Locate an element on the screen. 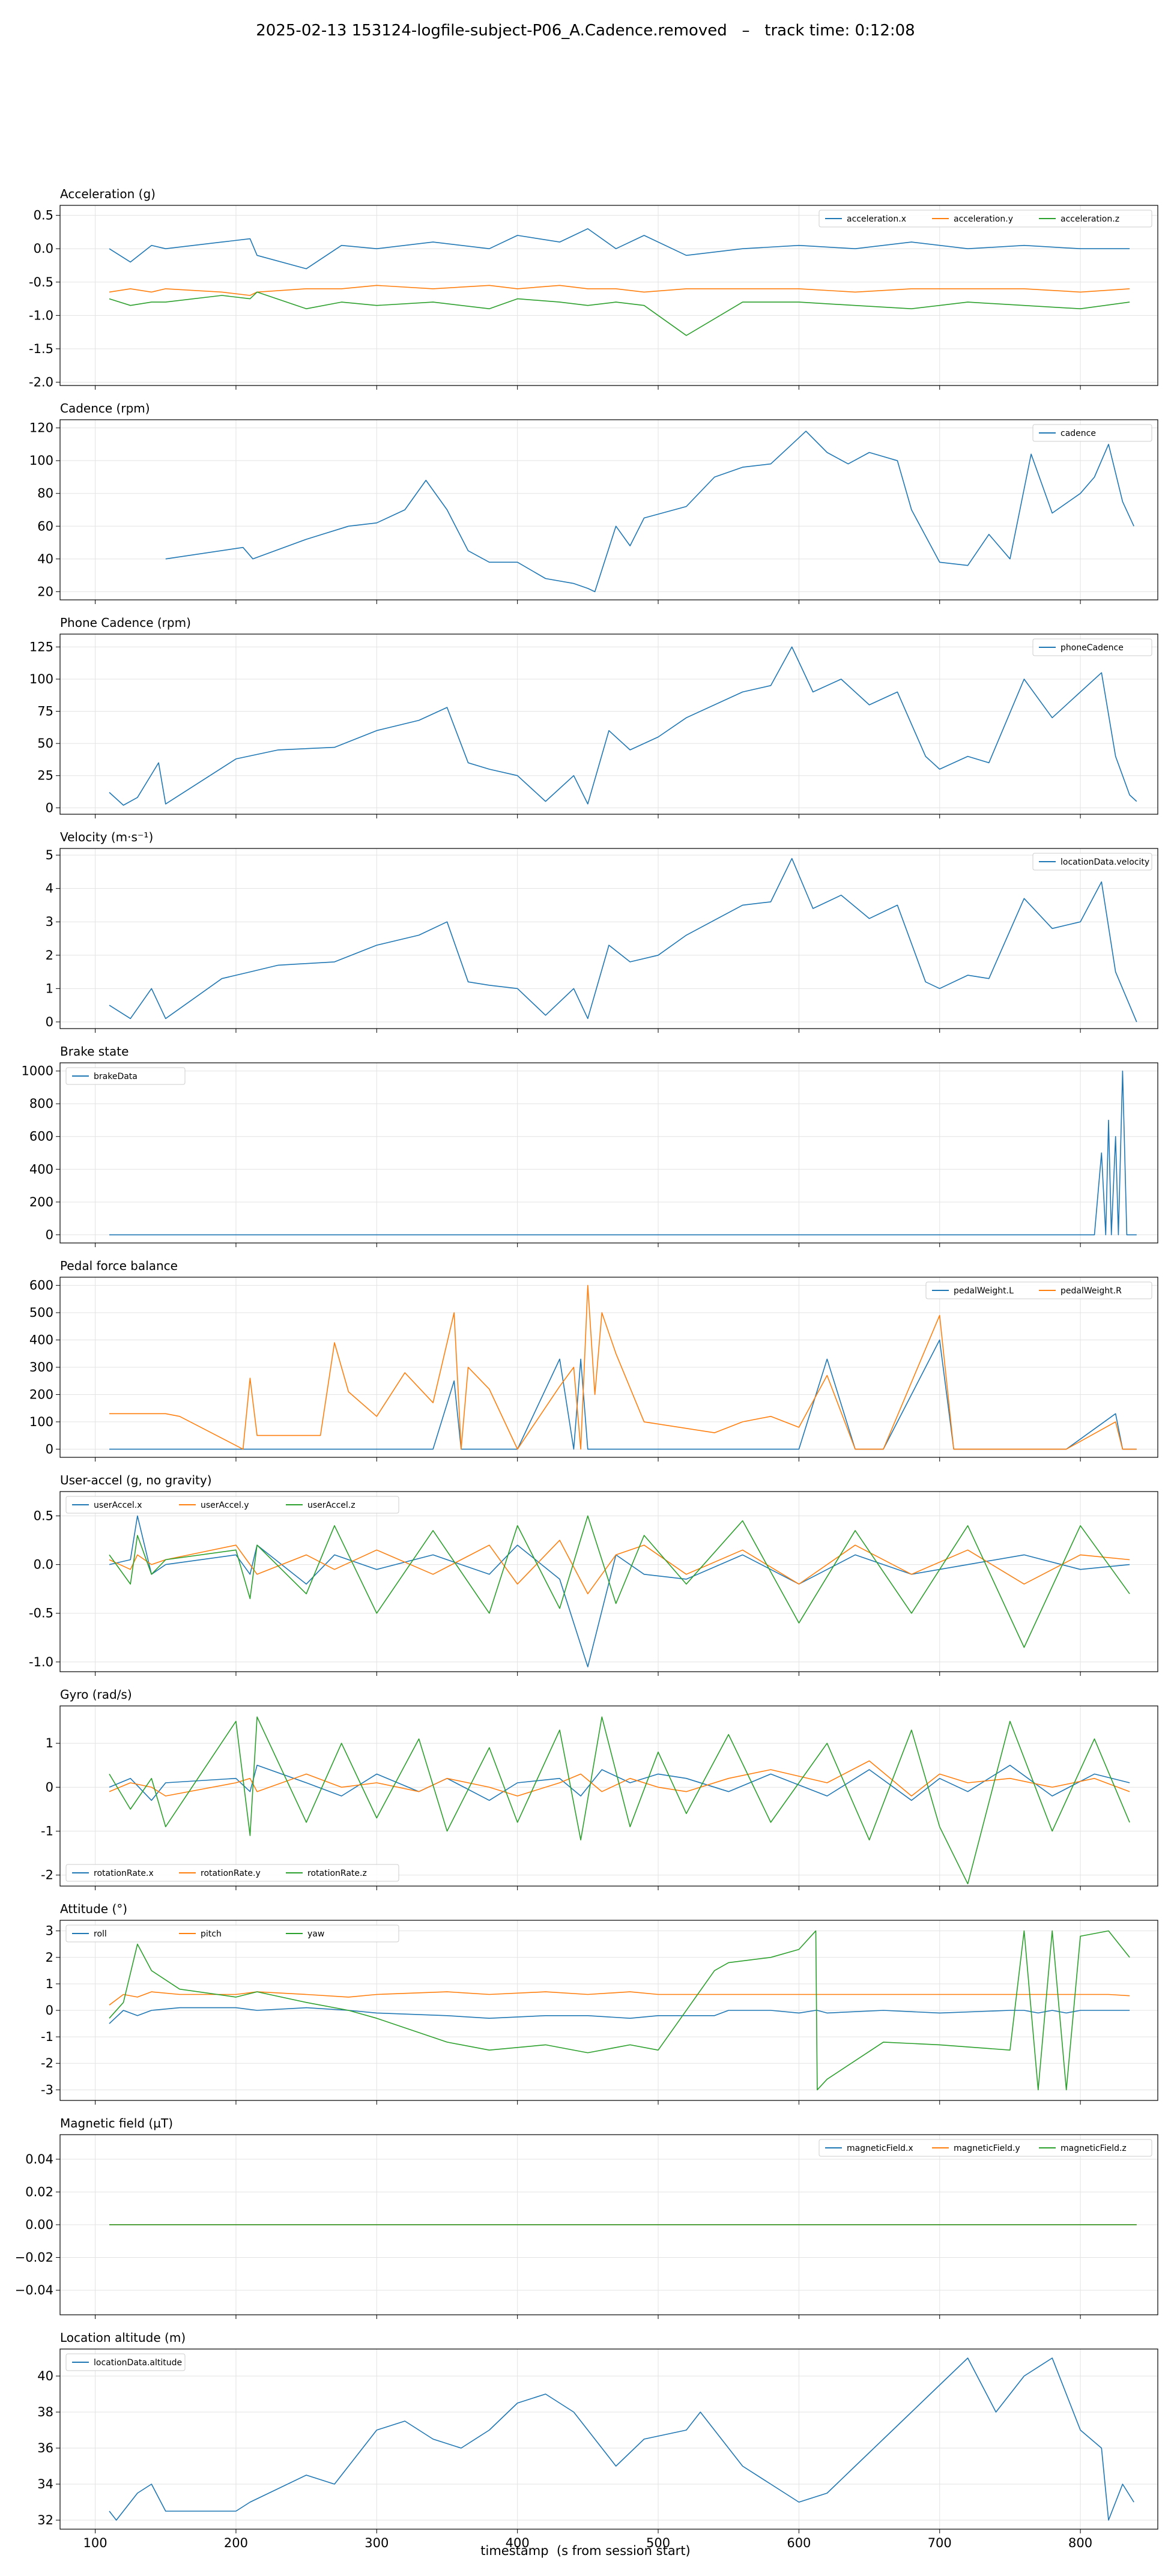 The image size is (1171, 2576). series-line-userAccel.x is located at coordinates (619, 1591).